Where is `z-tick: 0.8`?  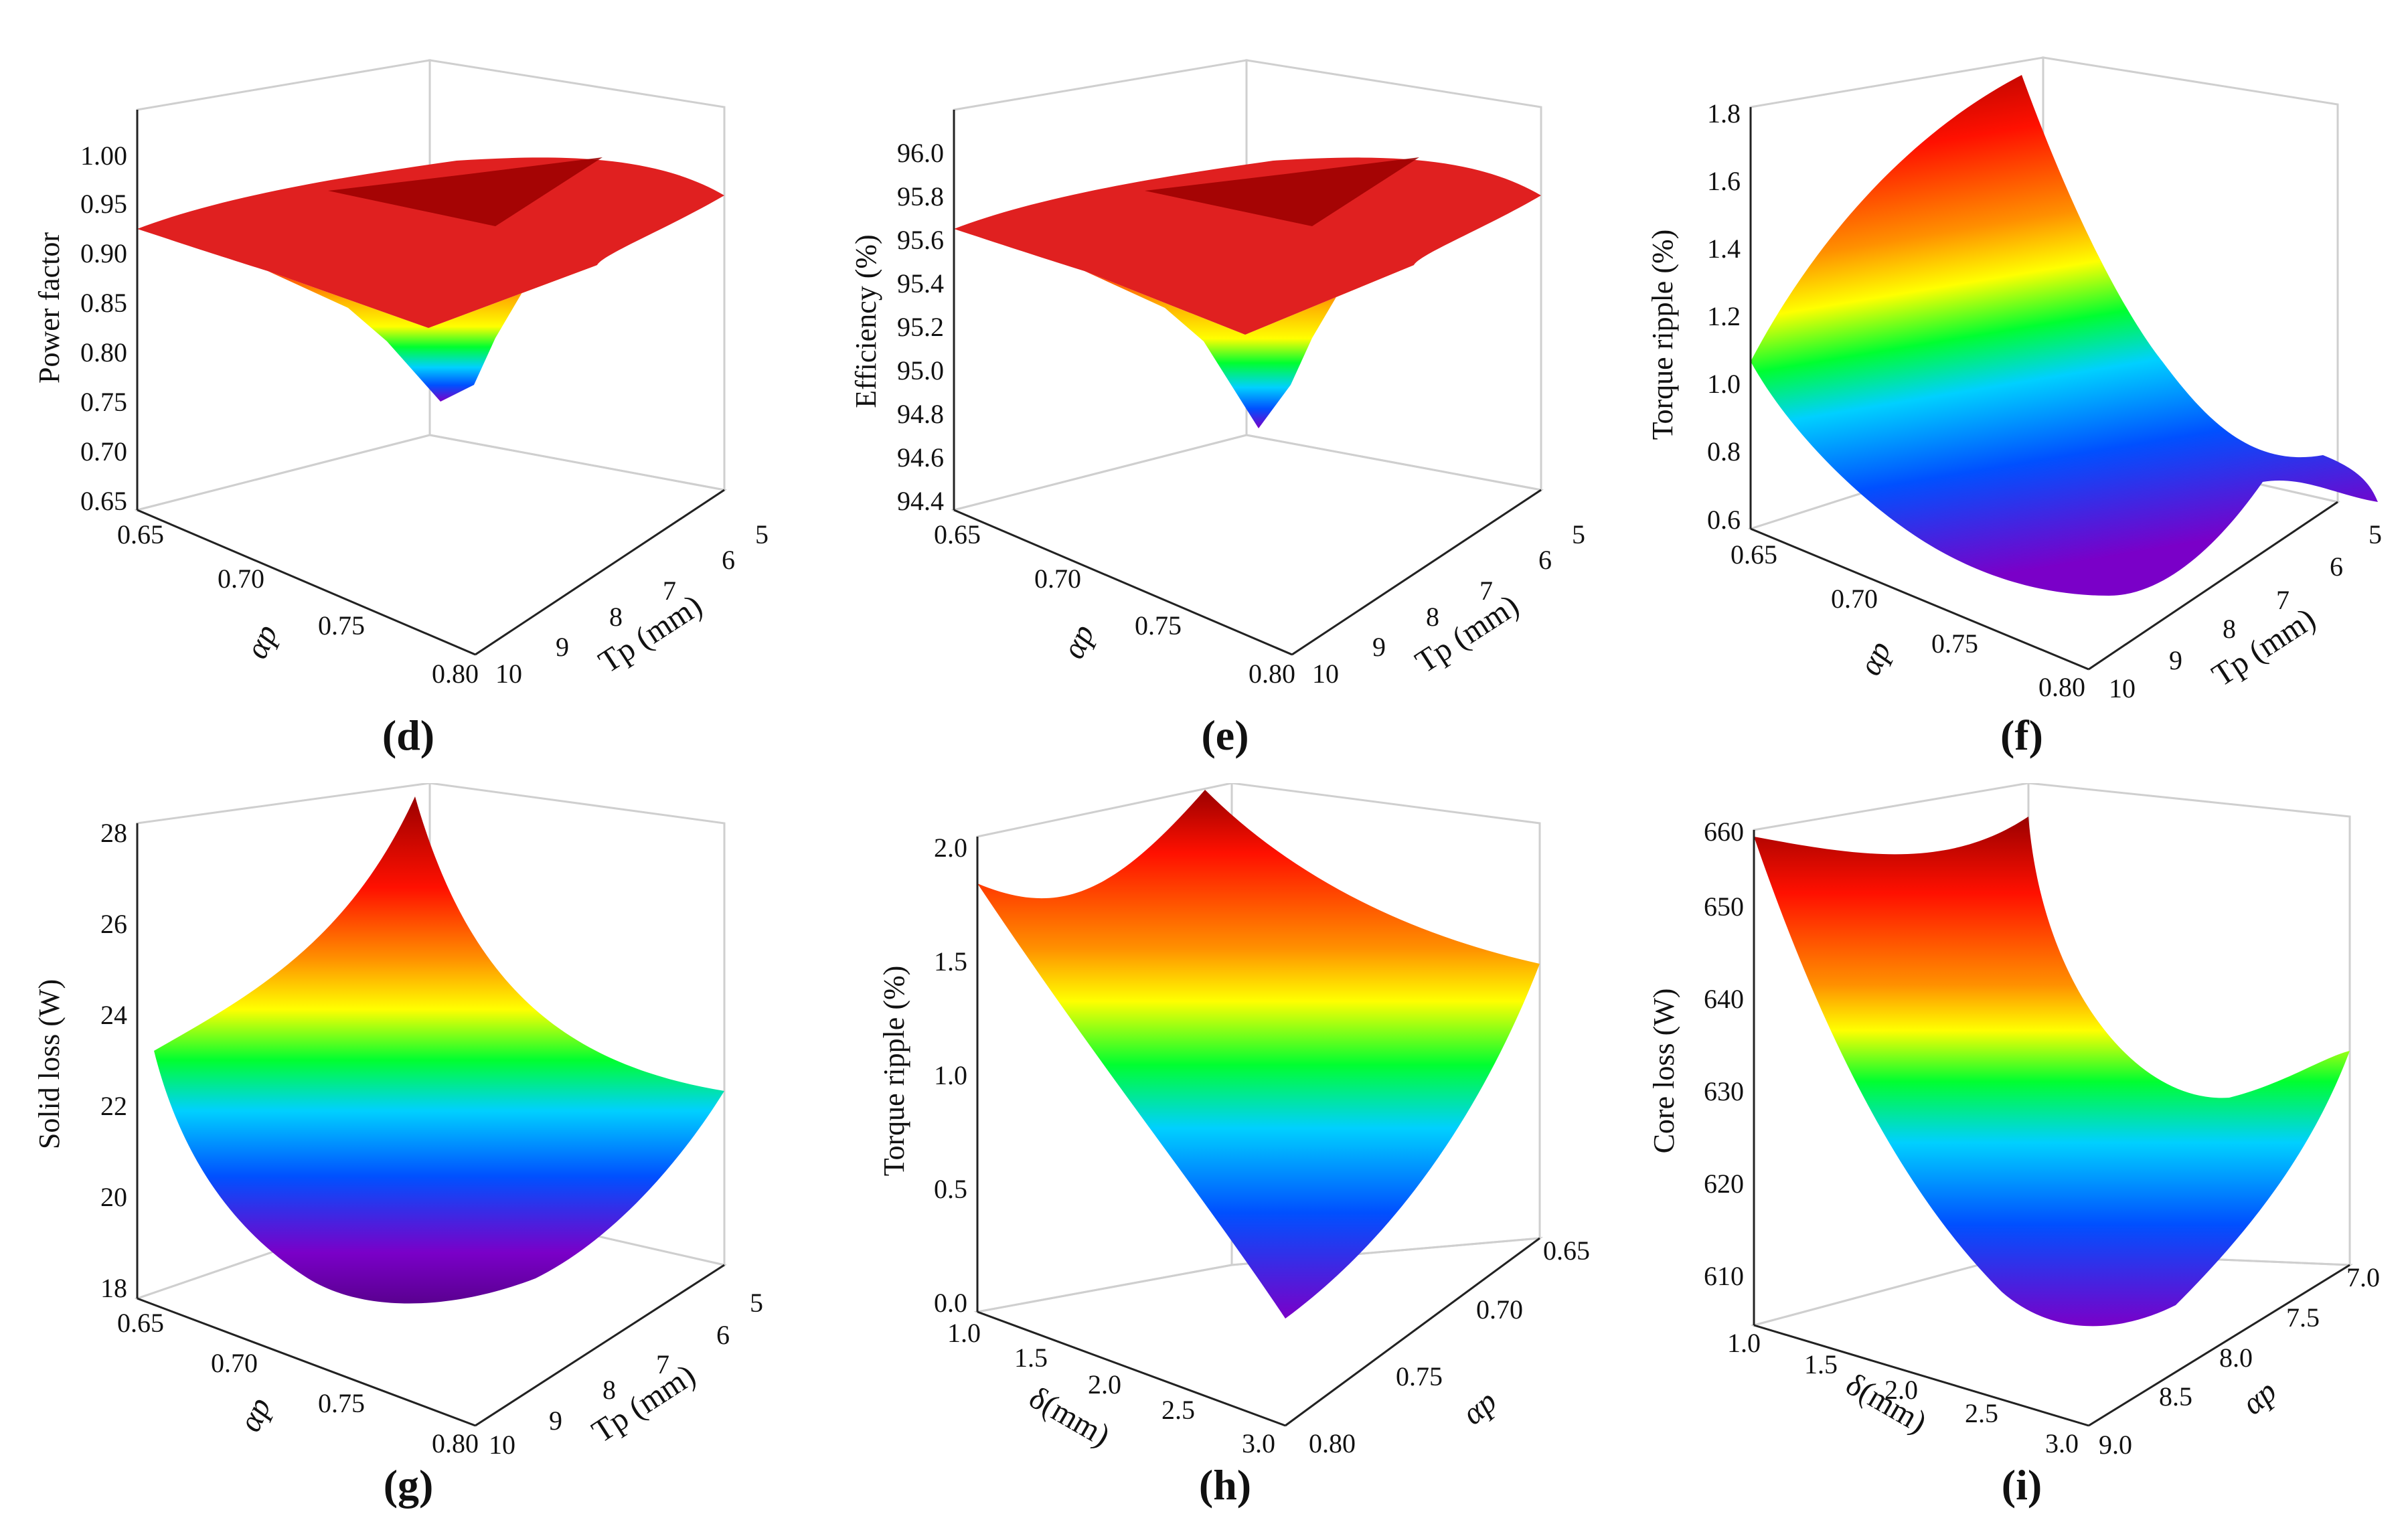
z-tick: 0.8 is located at coordinates (1724, 451).